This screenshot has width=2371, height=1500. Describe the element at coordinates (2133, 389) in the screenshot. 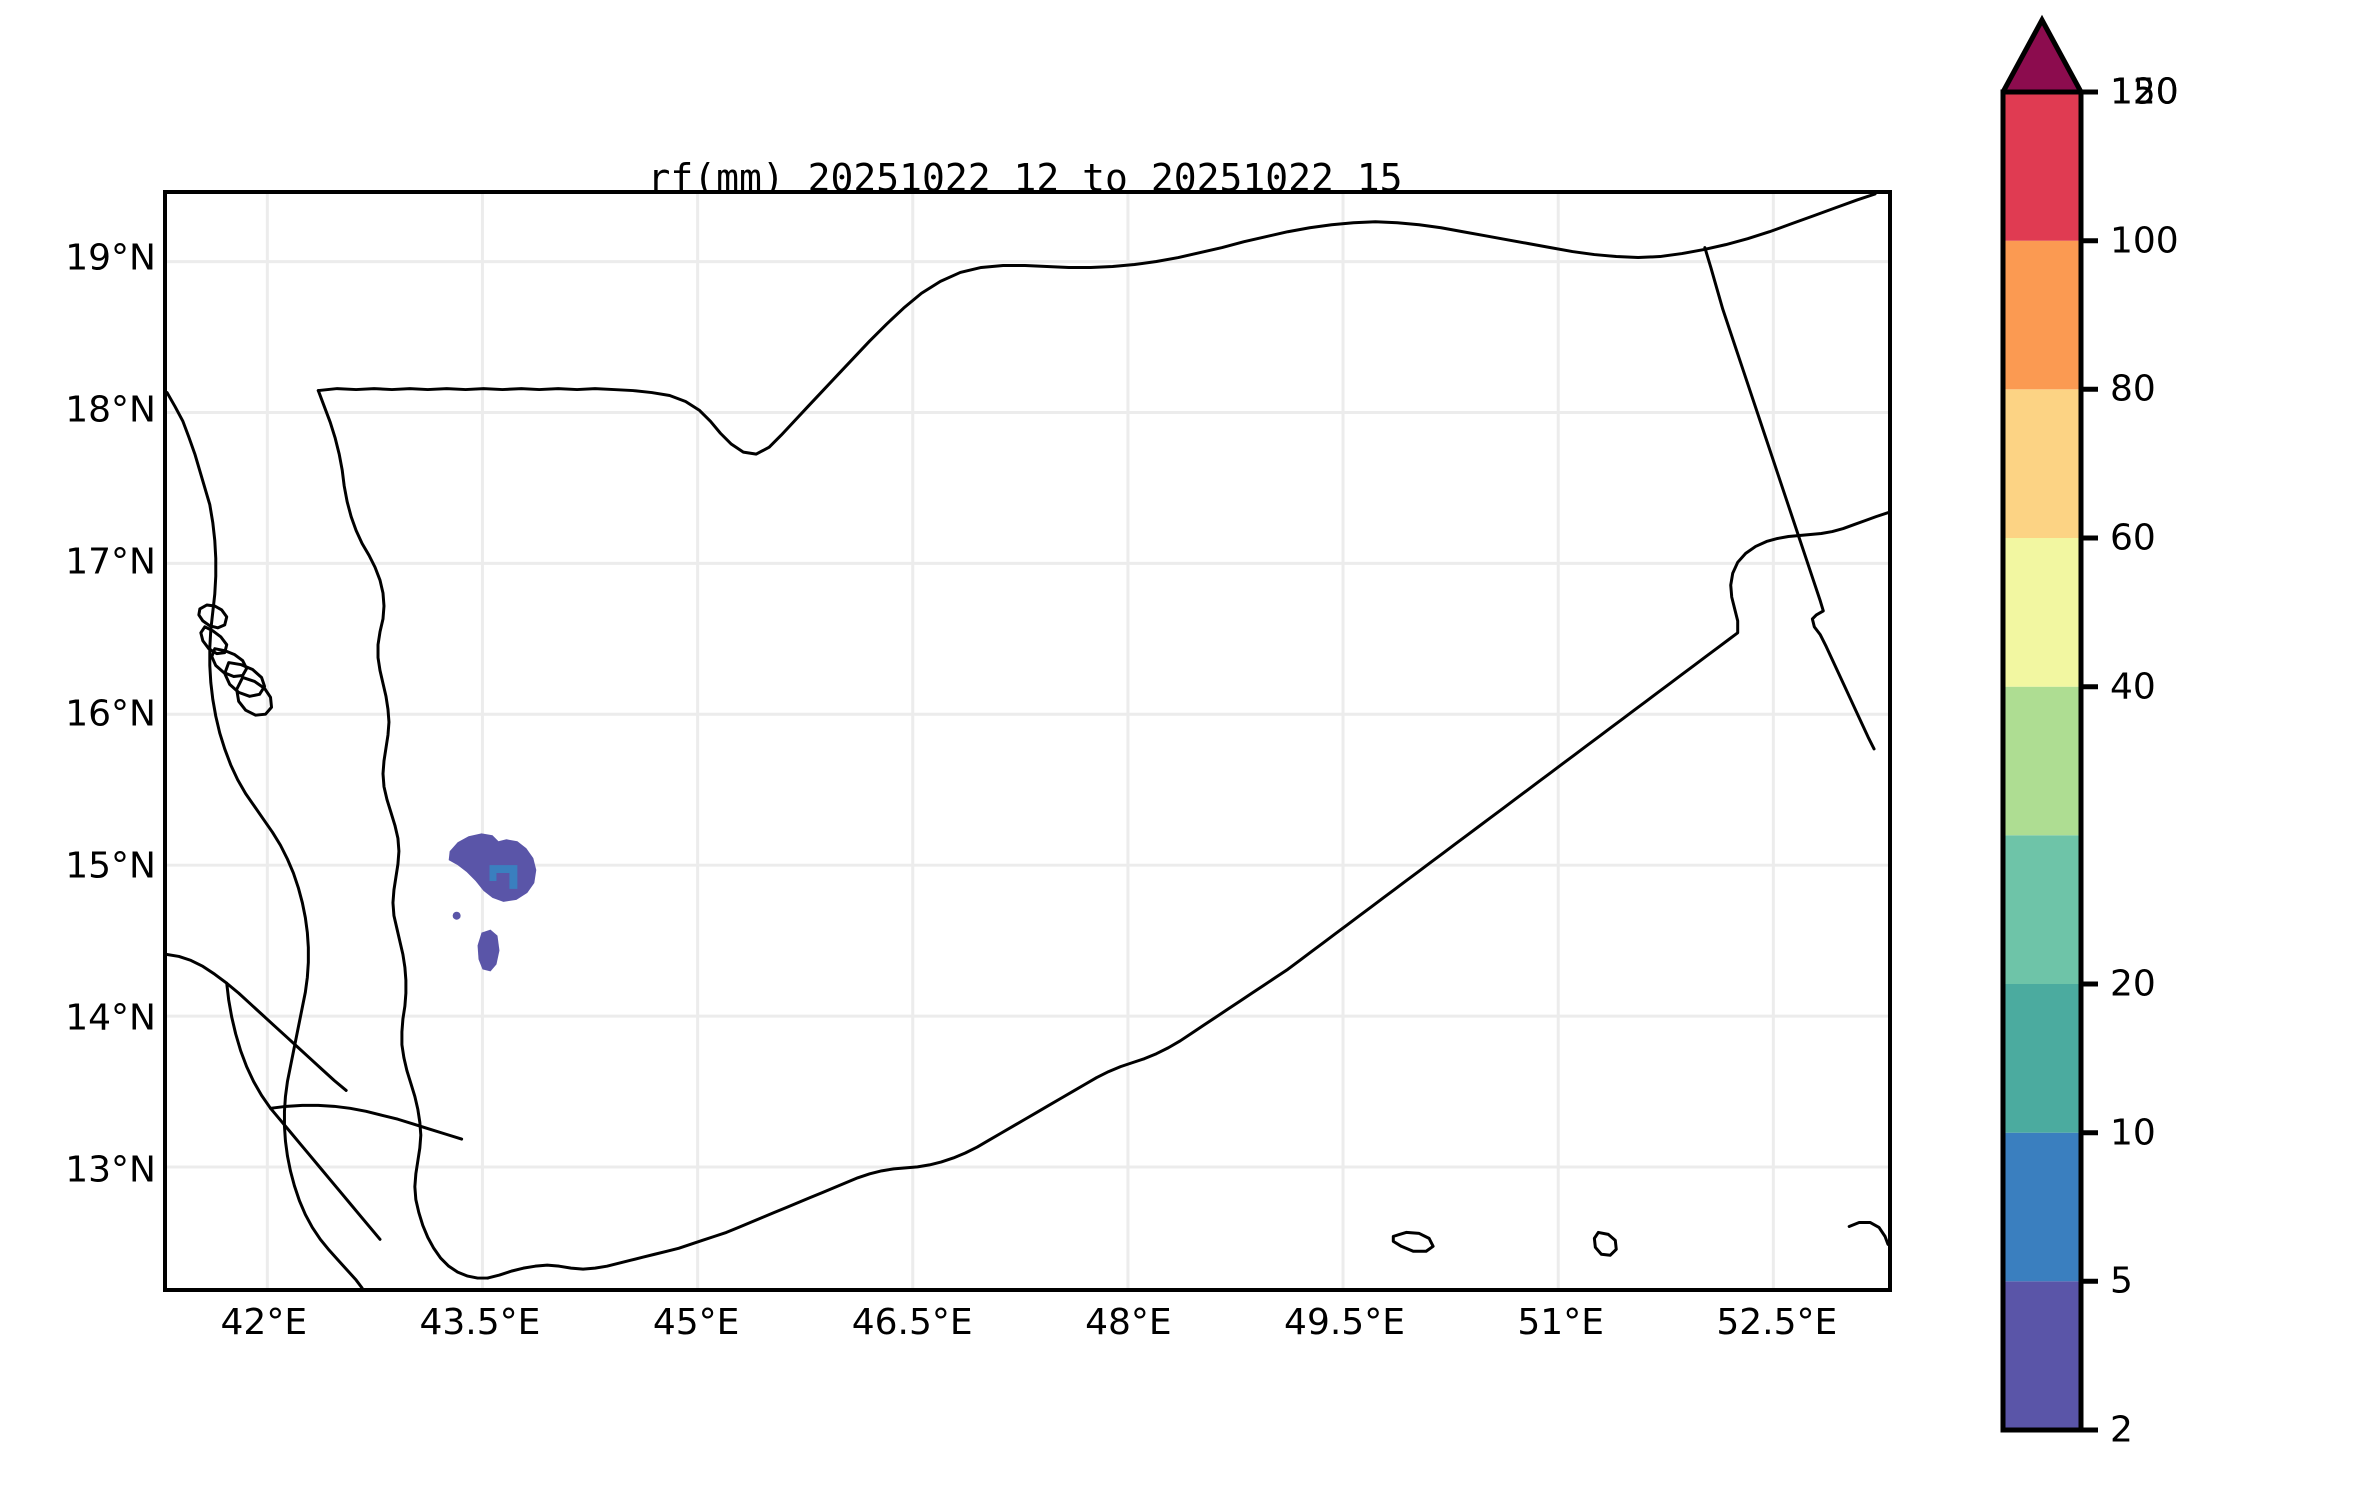

I see `cbar-label-80: 80` at that location.